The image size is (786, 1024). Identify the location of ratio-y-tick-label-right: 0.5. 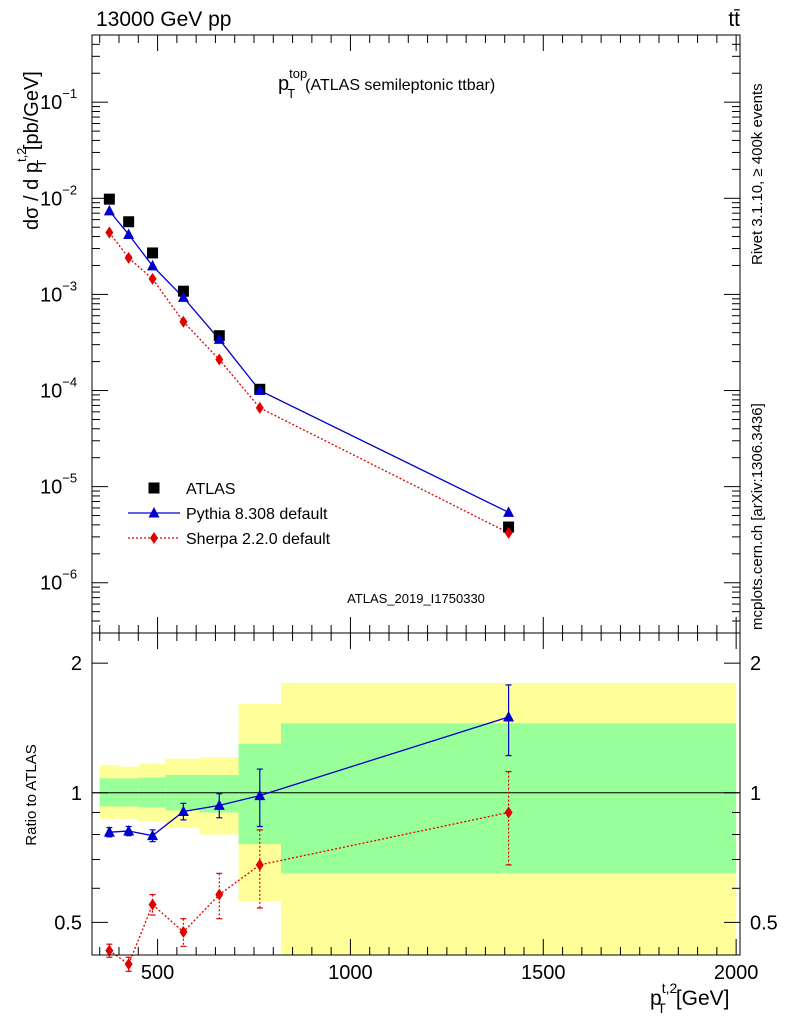
(764, 923).